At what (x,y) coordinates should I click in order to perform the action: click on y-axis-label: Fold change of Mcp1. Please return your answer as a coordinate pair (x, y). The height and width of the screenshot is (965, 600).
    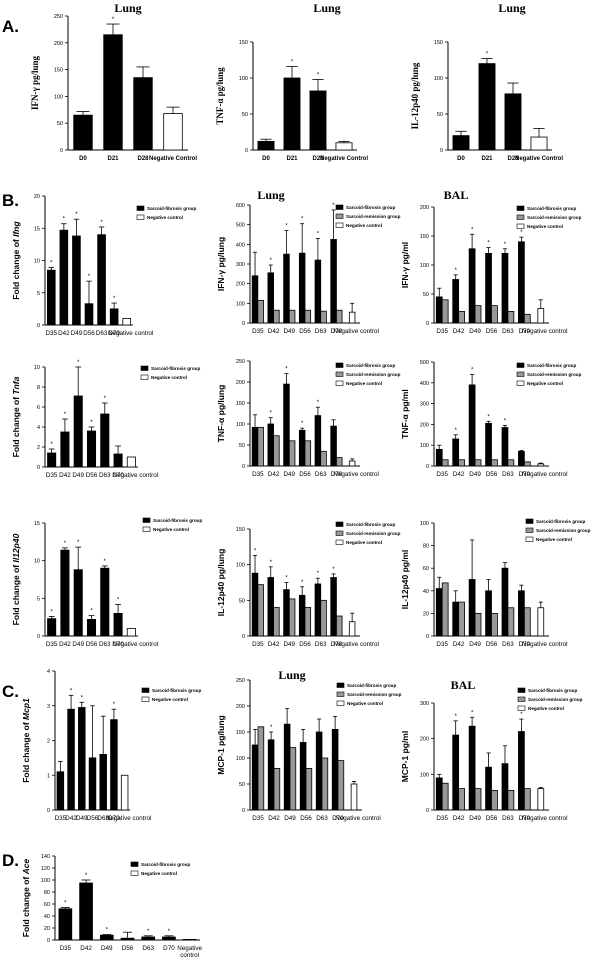
    Looking at the image, I should click on (26, 740).